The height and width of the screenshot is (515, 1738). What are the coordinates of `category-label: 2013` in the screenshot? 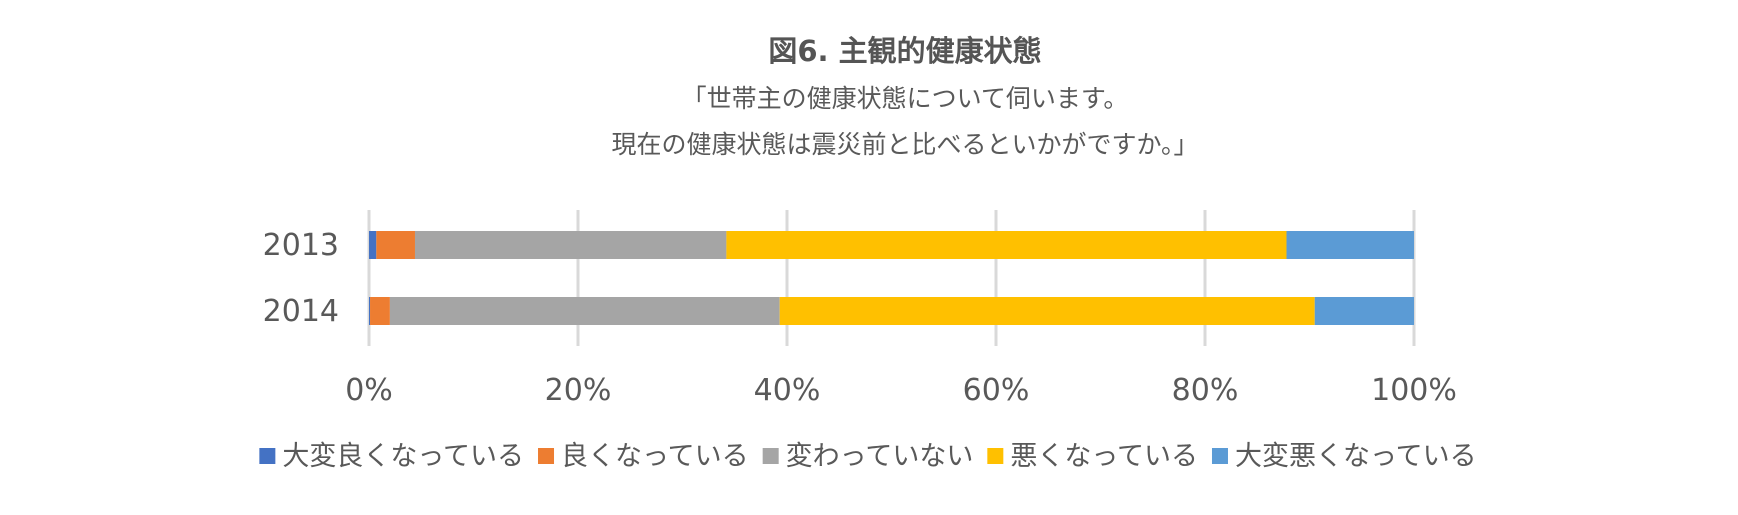 It's located at (301, 245).